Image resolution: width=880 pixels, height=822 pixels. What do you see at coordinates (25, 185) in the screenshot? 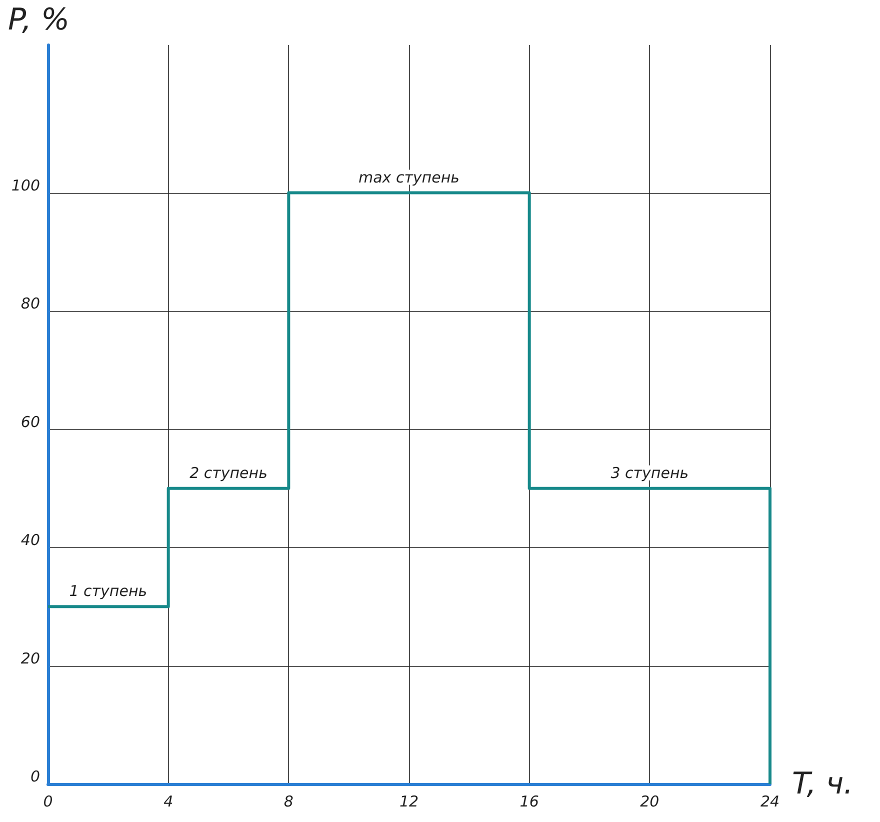
I see `y-tick-label: 100` at bounding box center [25, 185].